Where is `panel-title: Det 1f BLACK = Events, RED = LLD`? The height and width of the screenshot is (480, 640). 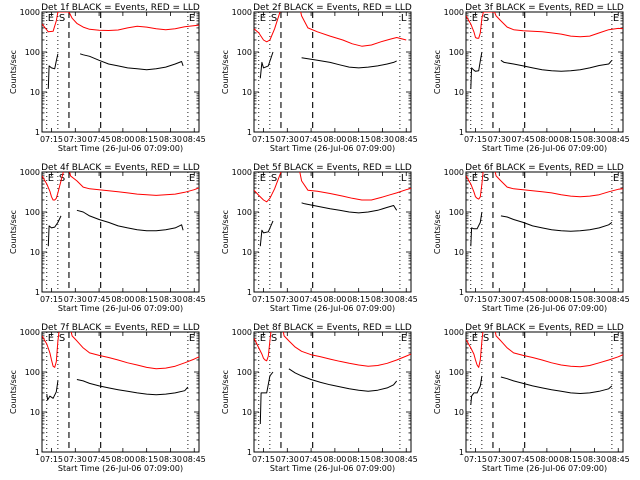 panel-title: Det 1f BLACK = Events, RED = LLD is located at coordinates (120, 8).